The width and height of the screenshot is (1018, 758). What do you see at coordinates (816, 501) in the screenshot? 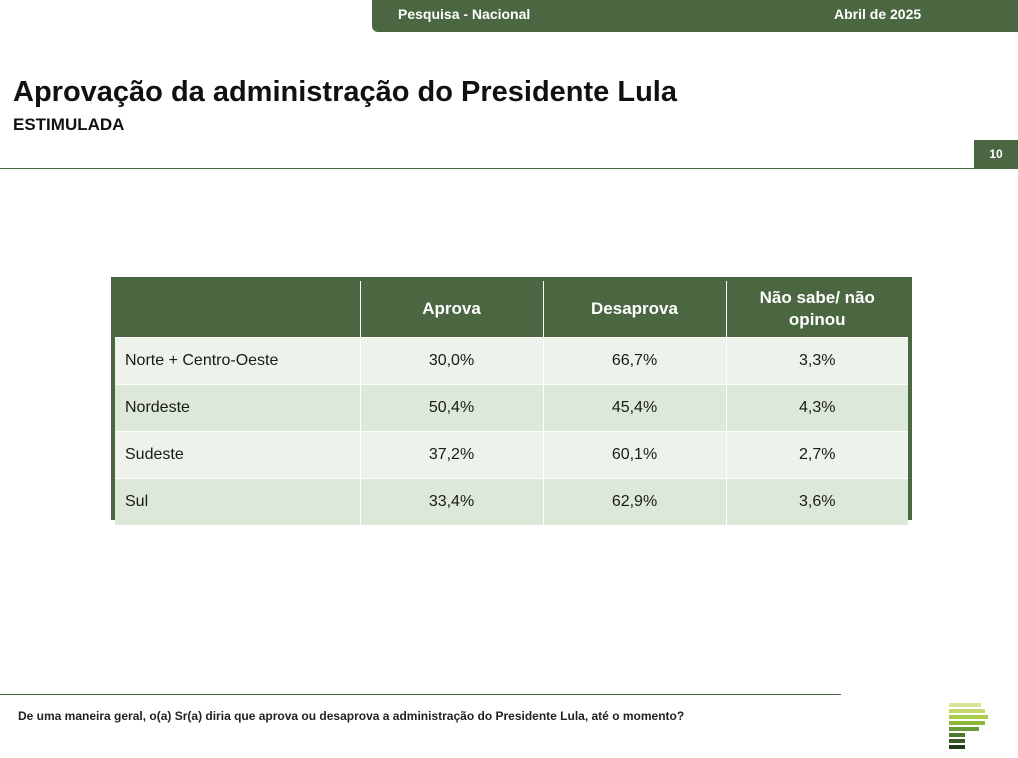
I see `nao-sabe-cell: 3,6%` at bounding box center [816, 501].